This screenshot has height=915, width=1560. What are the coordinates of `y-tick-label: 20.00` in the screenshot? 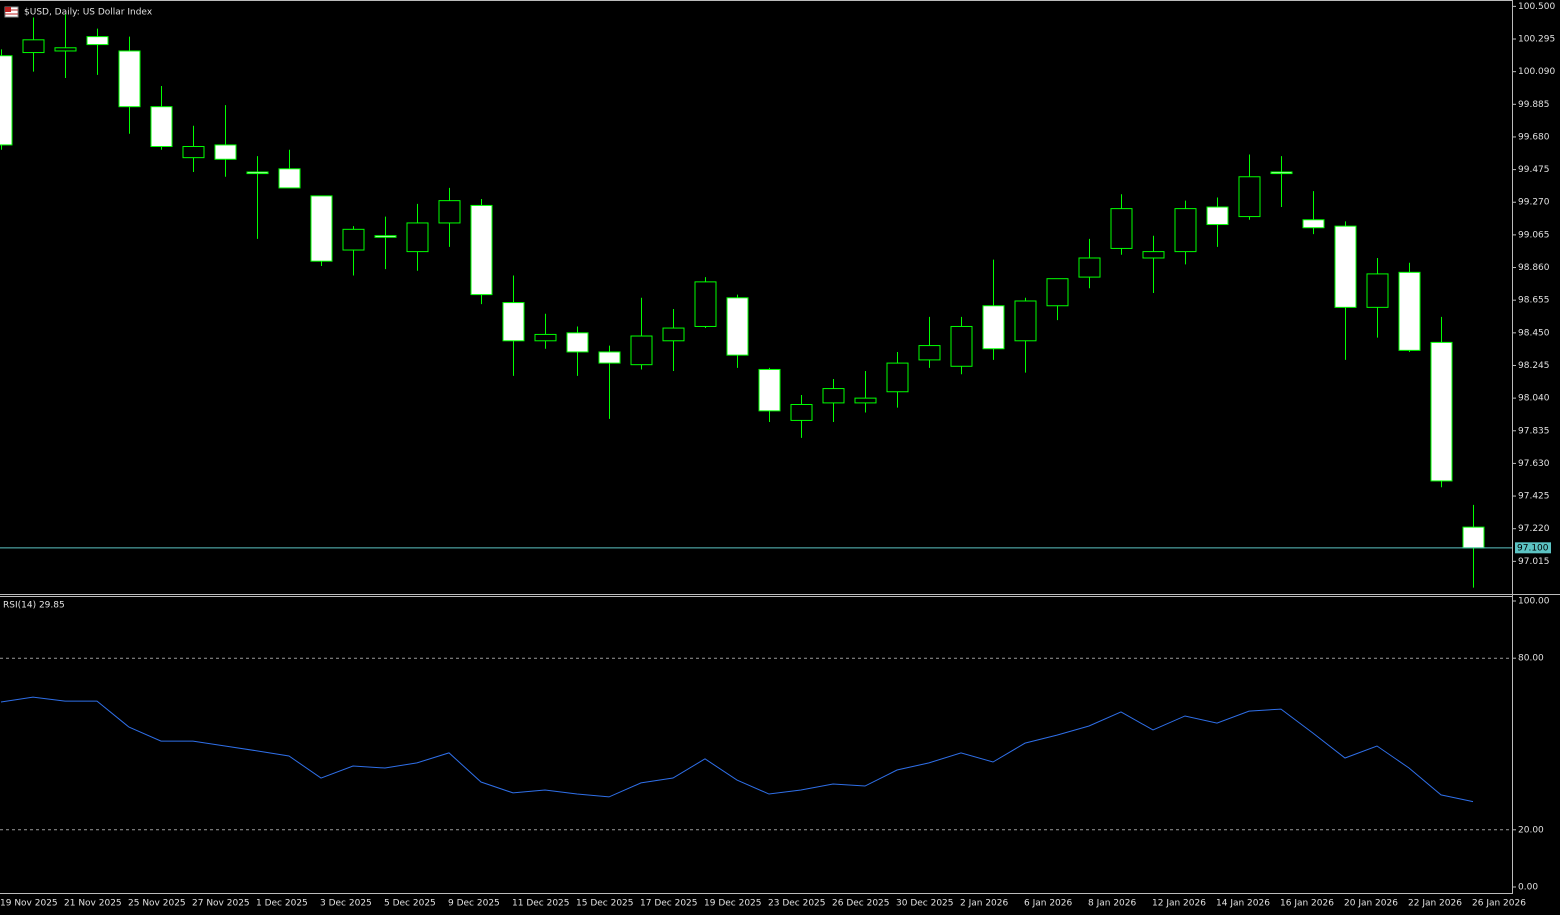 It's located at (1531, 830).